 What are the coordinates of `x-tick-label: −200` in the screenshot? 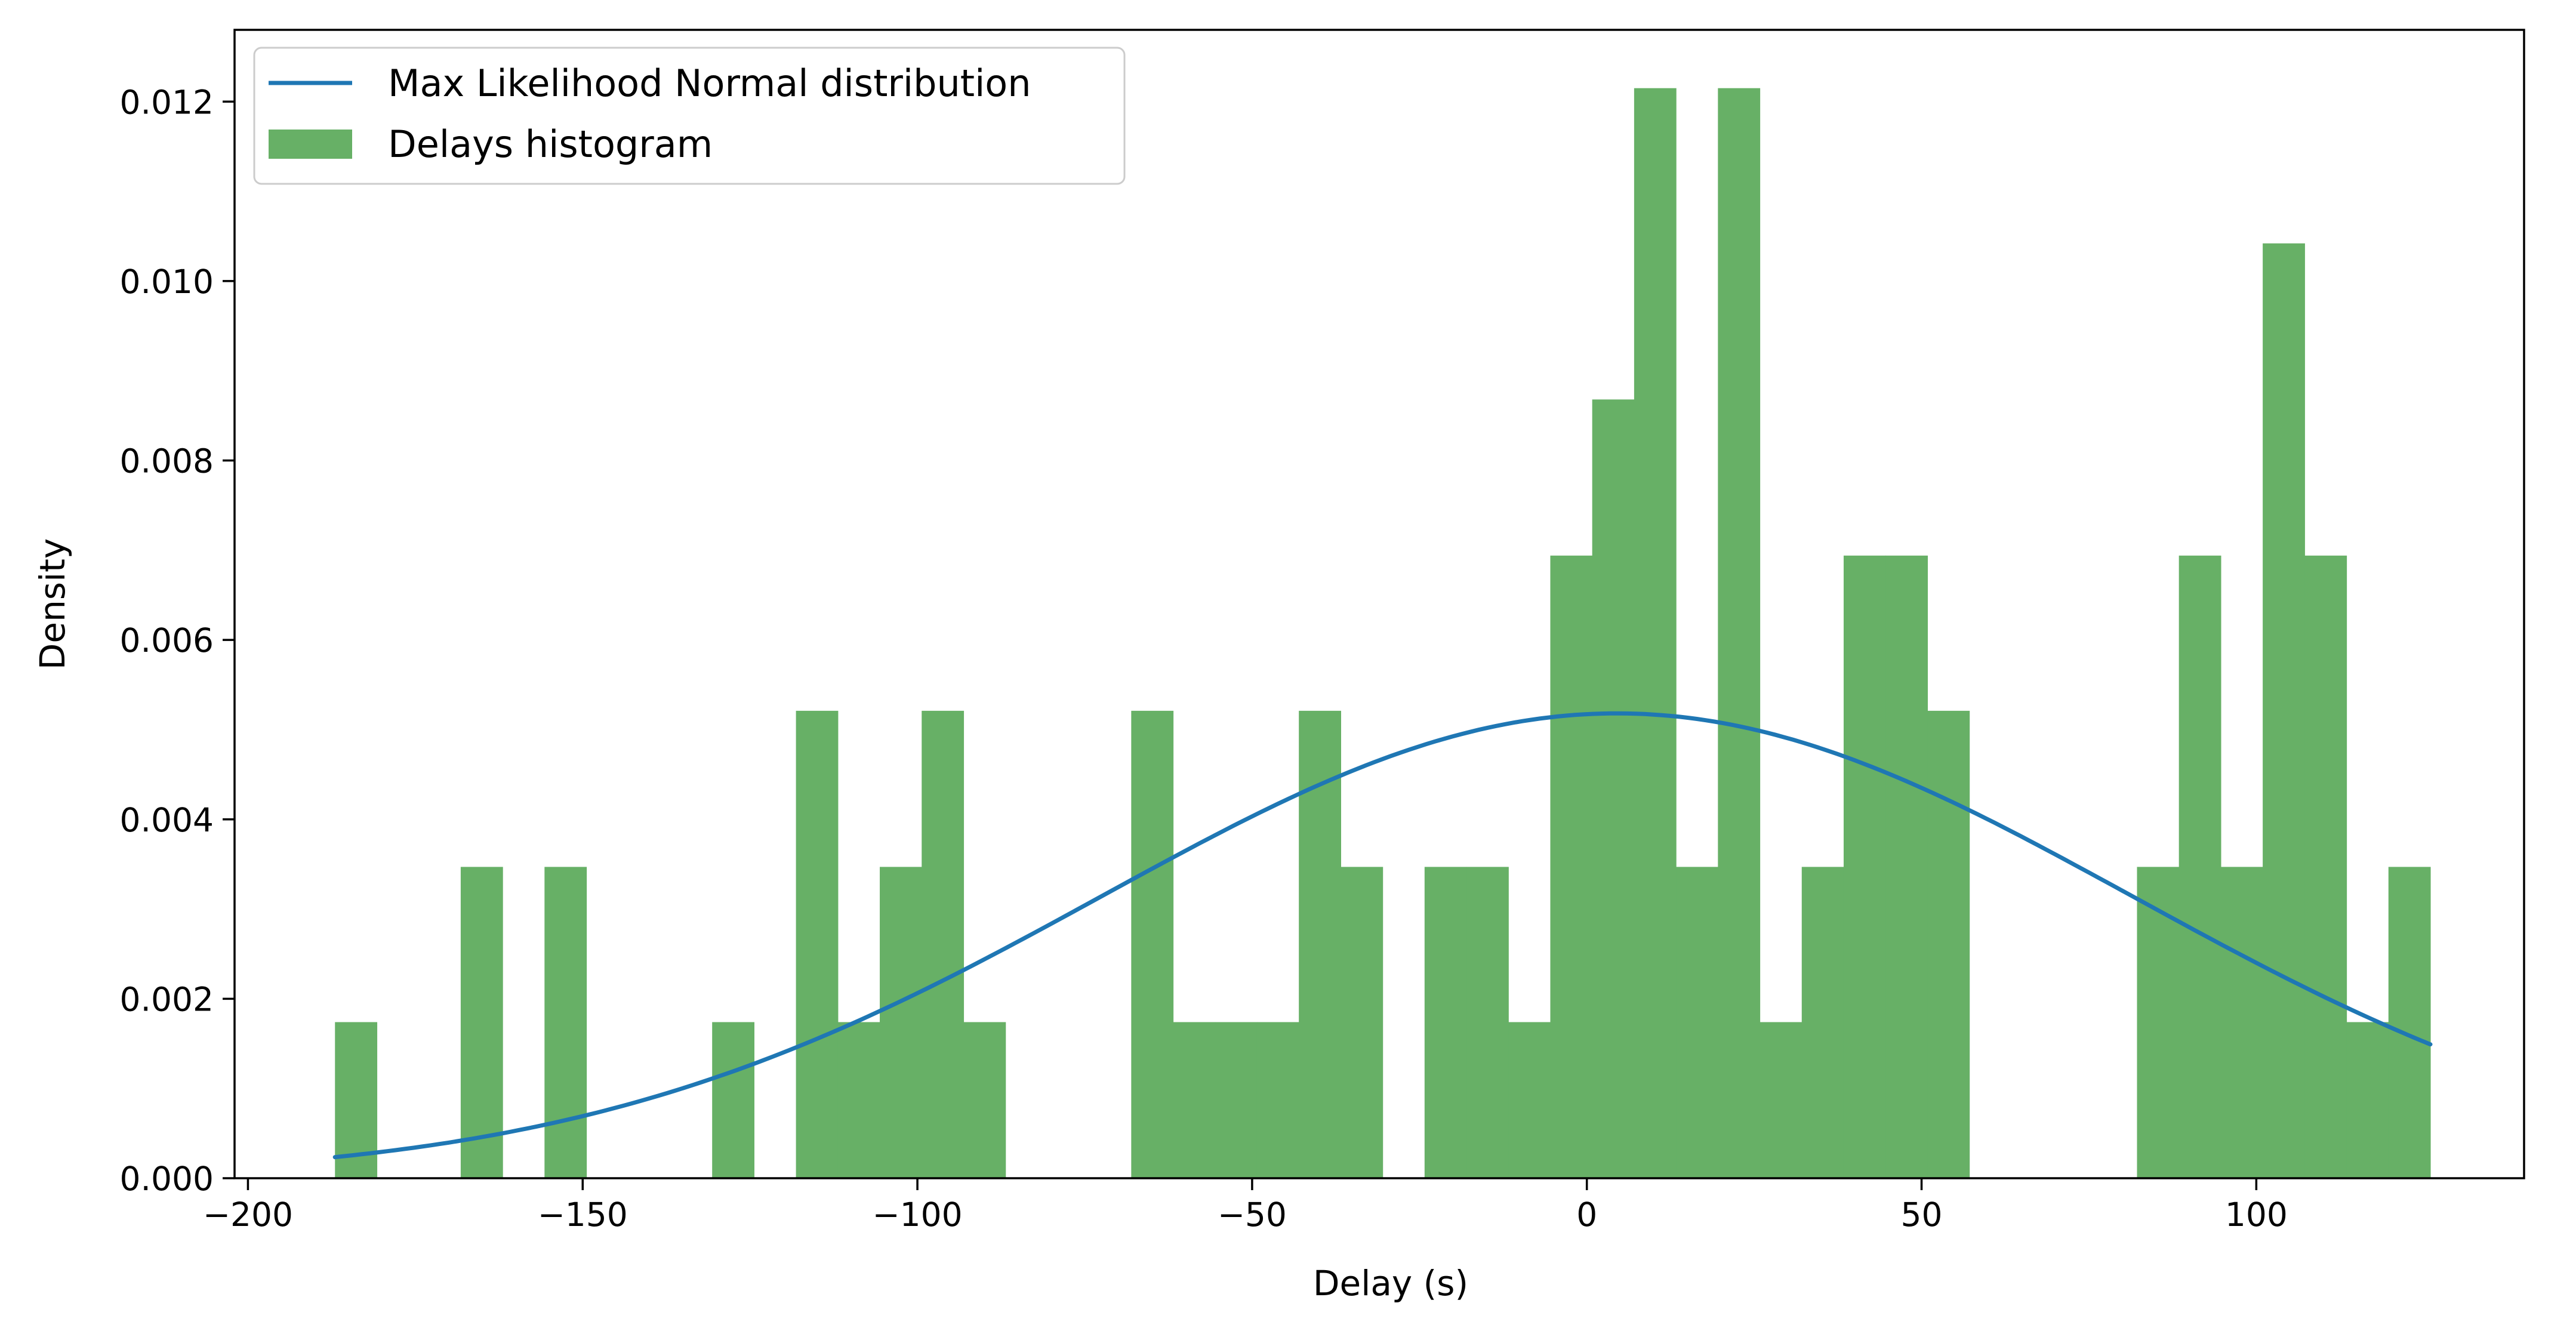 It's located at (248, 1215).